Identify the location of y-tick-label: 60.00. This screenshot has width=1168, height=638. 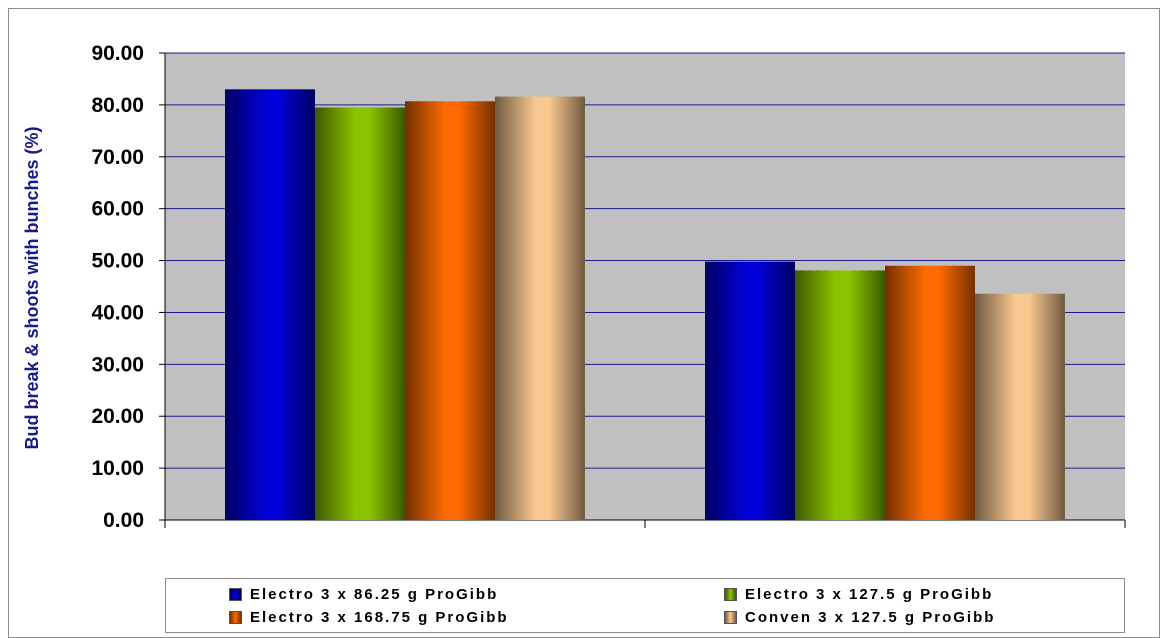
(117, 209).